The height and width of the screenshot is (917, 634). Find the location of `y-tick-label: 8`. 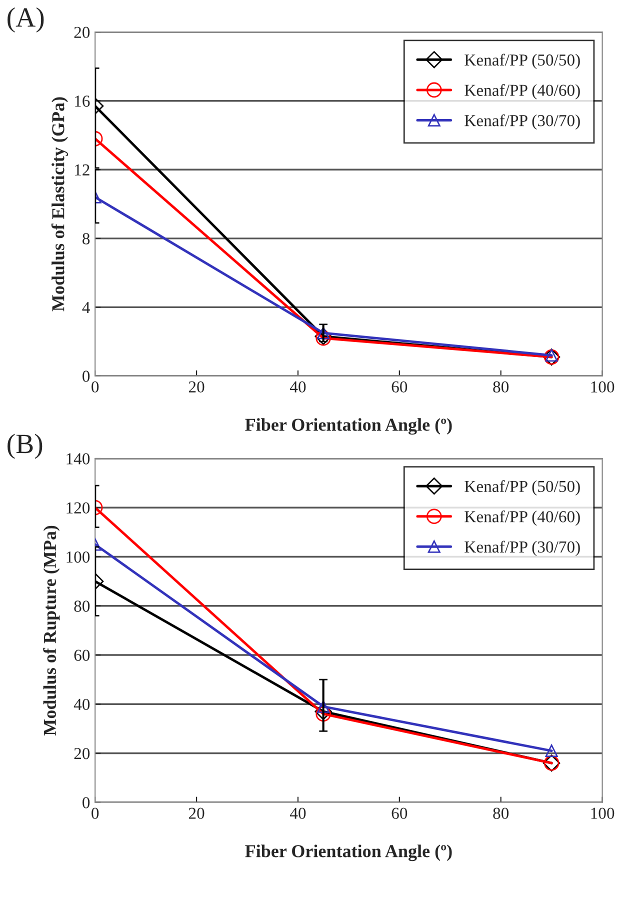

y-tick-label: 8 is located at coordinates (86, 238).